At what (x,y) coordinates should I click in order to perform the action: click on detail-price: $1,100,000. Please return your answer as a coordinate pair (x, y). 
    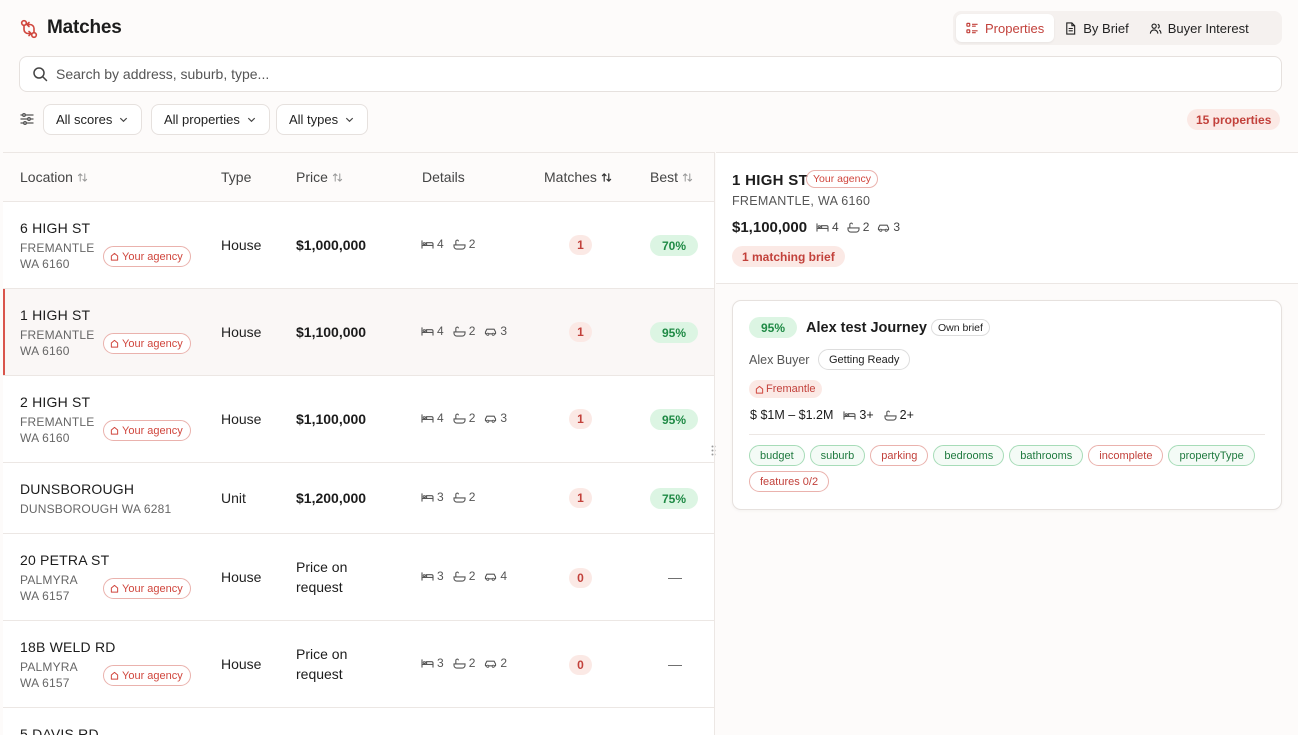
    Looking at the image, I should click on (770, 227).